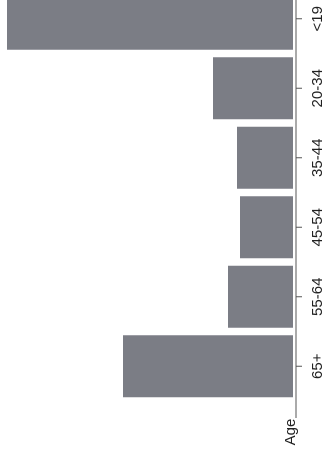 Image resolution: width=331 pixels, height=461 pixels. Describe the element at coordinates (290, 432) in the screenshot. I see `axis-title: Age` at that location.